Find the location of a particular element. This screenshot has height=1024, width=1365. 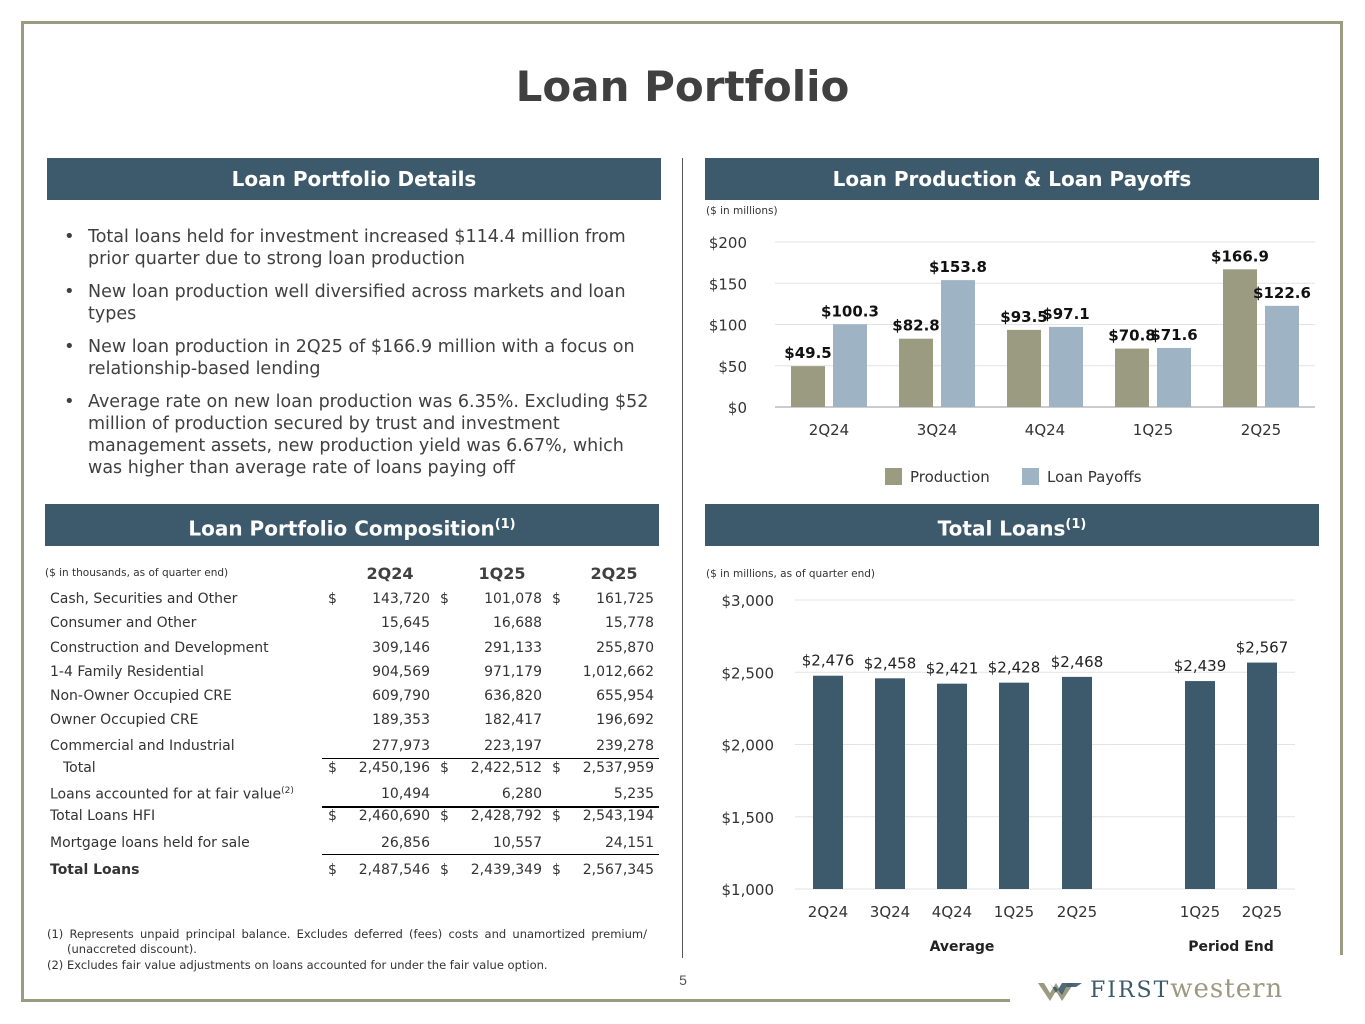

row-label: Construction and Development is located at coordinates (159, 648).